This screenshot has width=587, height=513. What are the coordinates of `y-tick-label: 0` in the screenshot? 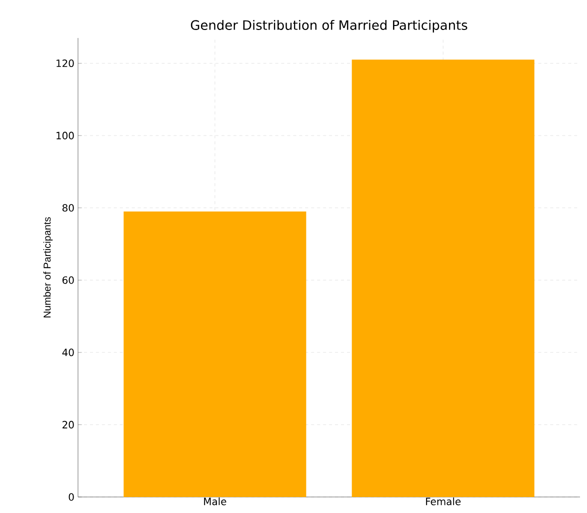 It's located at (71, 497).